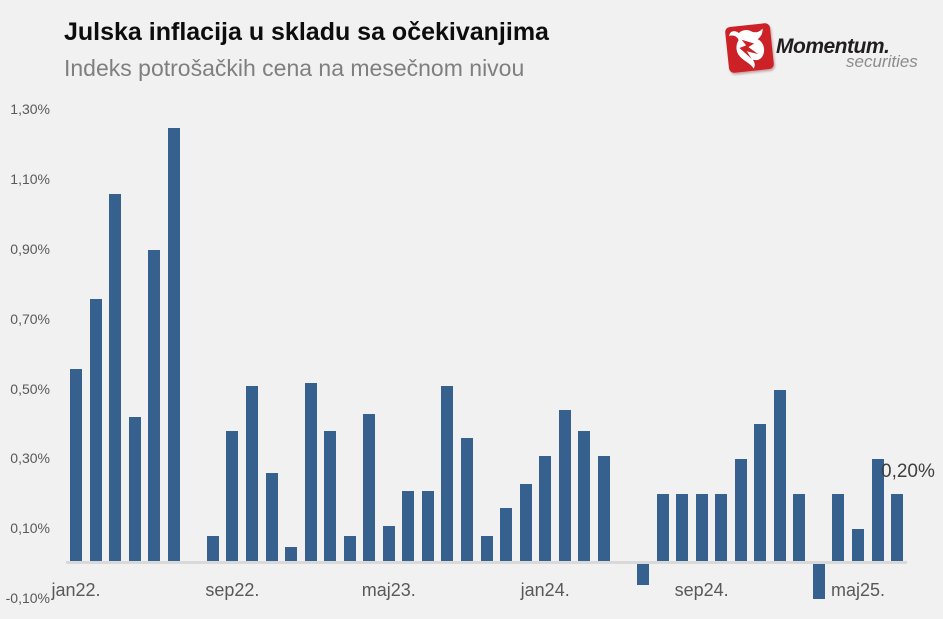  What do you see at coordinates (271, 518) in the screenshot?
I see `bar-nov22` at bounding box center [271, 518].